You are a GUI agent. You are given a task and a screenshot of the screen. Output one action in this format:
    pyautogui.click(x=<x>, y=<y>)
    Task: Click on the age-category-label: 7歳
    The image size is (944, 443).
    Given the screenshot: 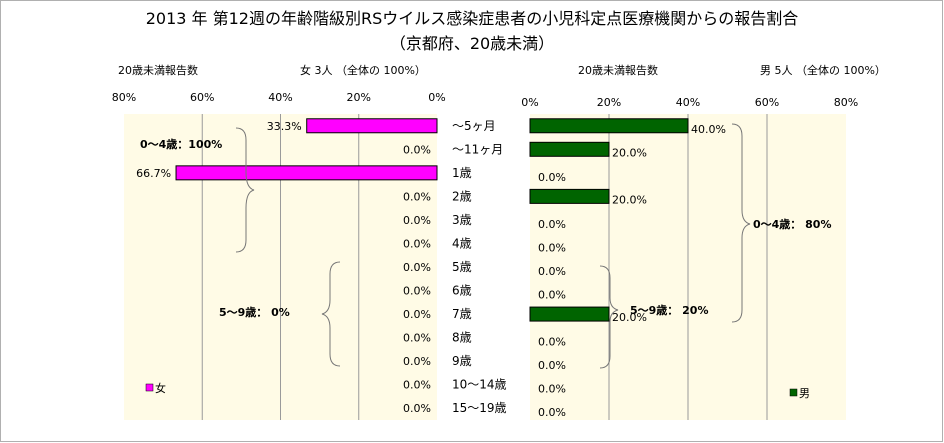 What is the action you would take?
    pyautogui.click(x=462, y=314)
    